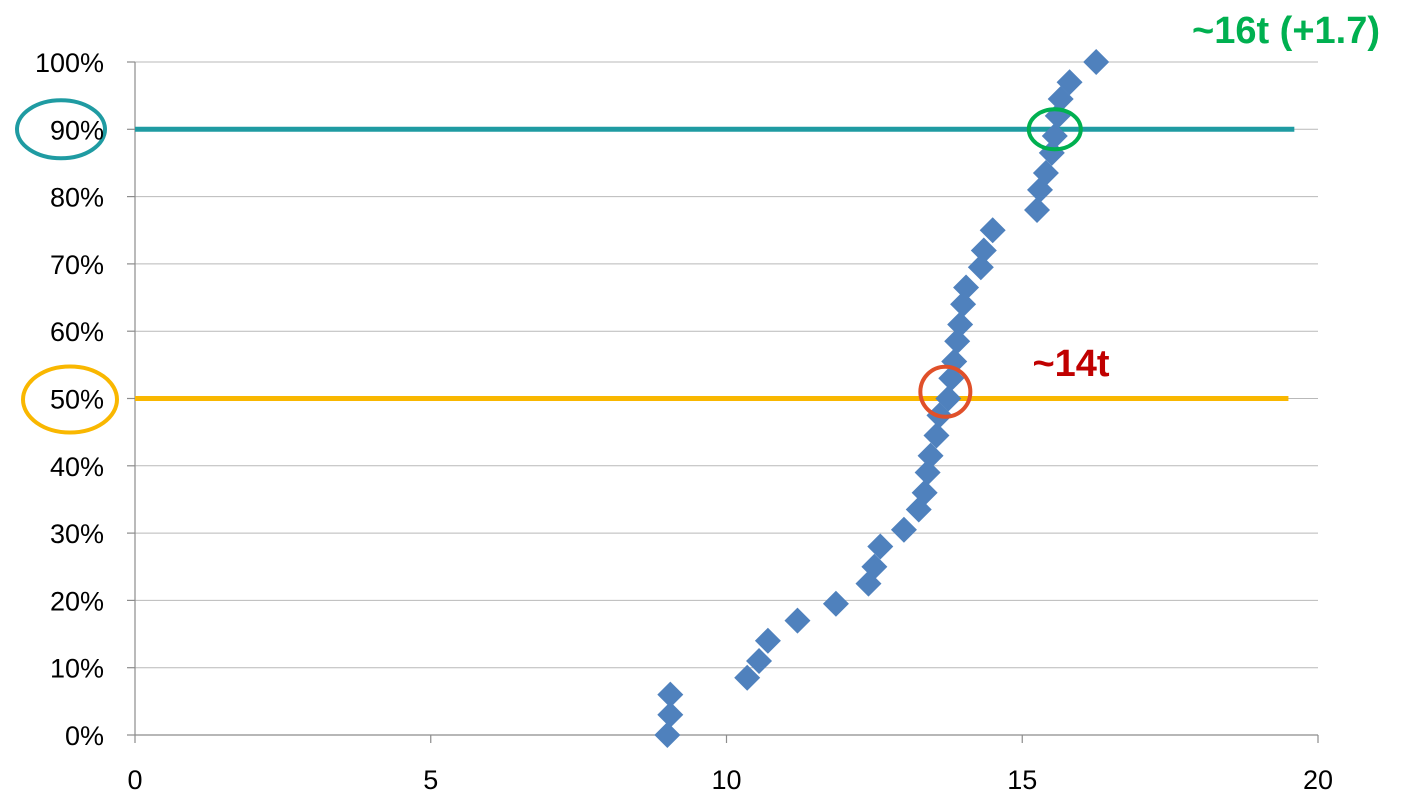 Image resolution: width=1420 pixels, height=799 pixels. Describe the element at coordinates (1070, 364) in the screenshot. I see `annotation-14t: ~14t` at that location.